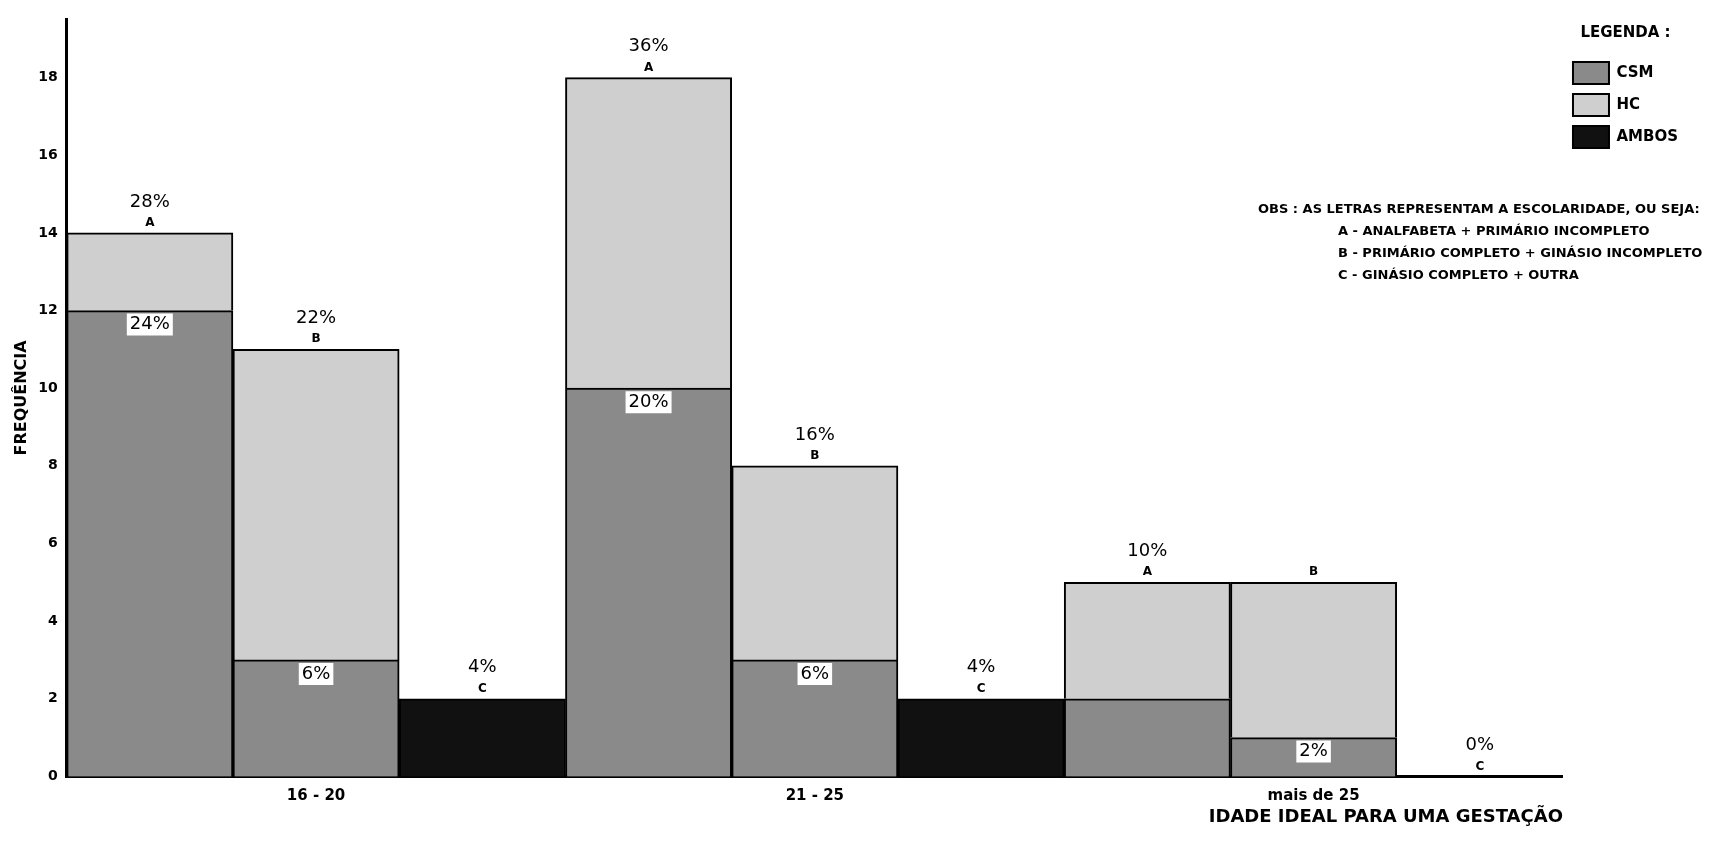 The width and height of the screenshot is (1734, 863). I want to click on y-tick-label: 8, so click(52, 464).